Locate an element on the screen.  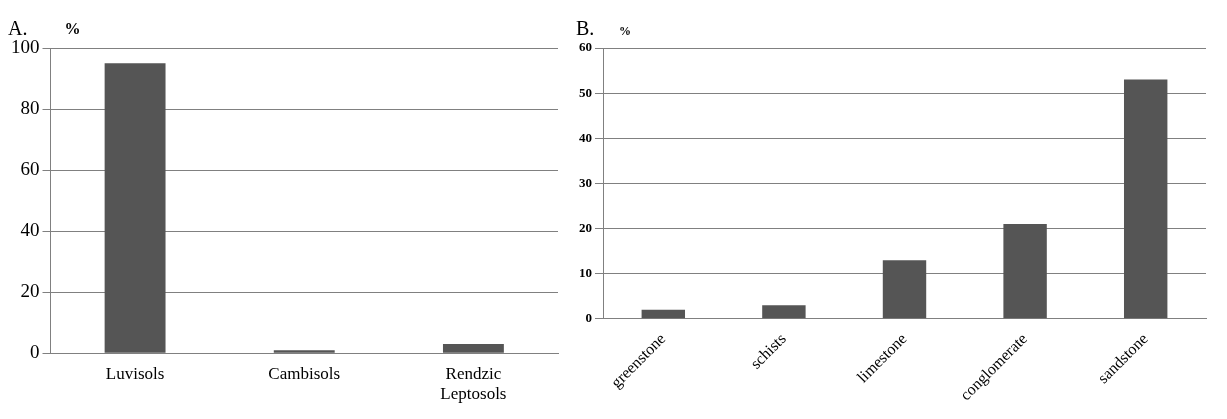
y-tick-label: 30 is located at coordinates (585, 182).